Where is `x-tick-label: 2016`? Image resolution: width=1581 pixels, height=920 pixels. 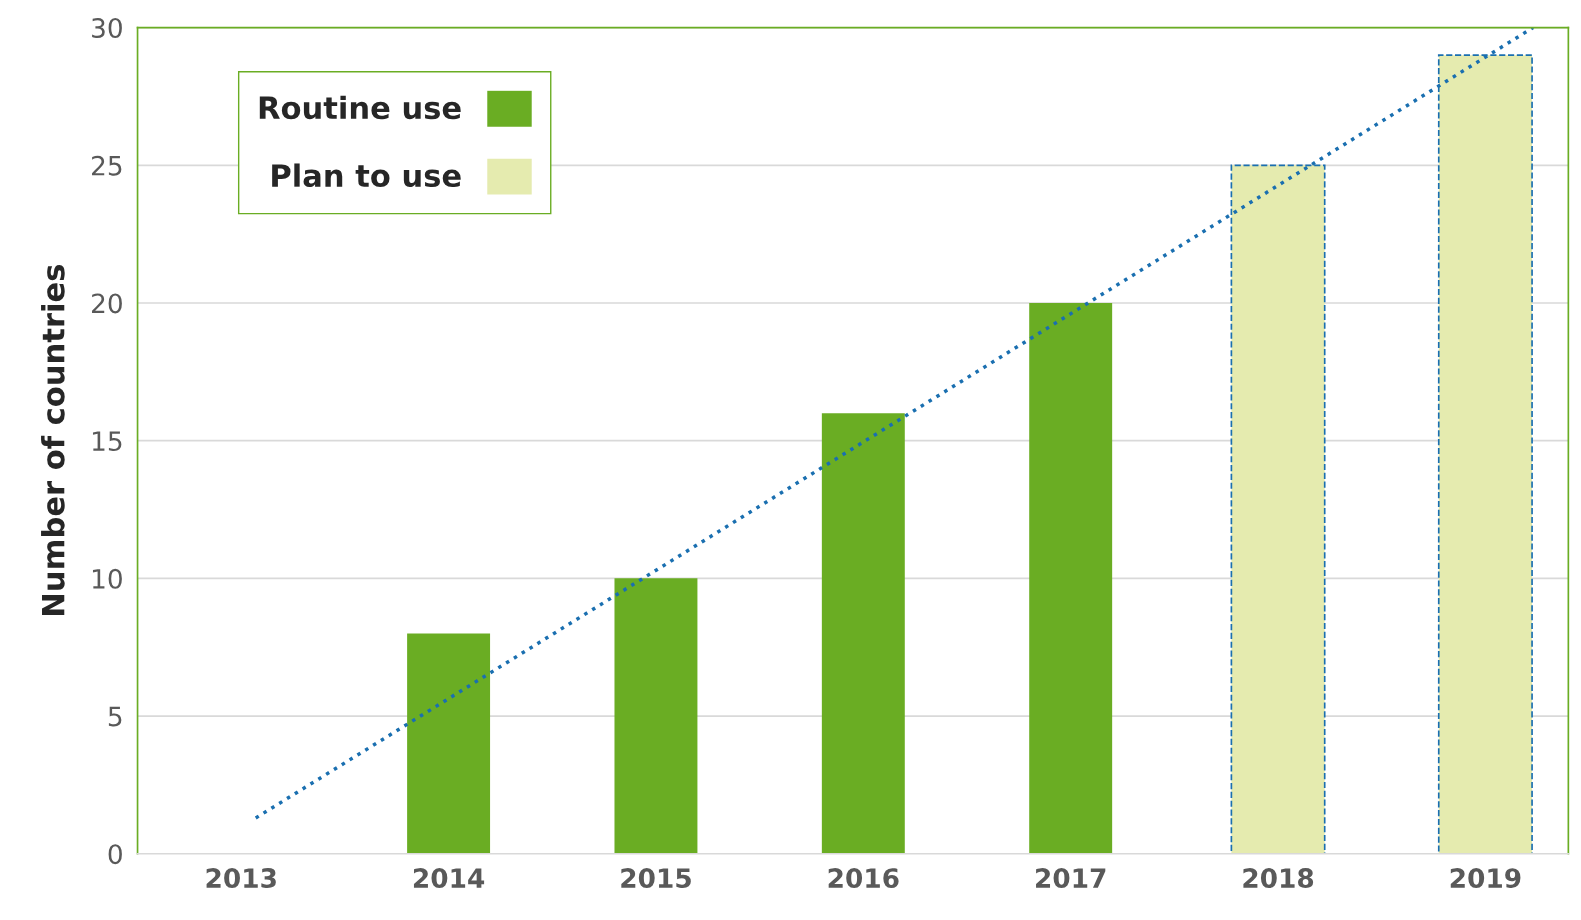 x-tick-label: 2016 is located at coordinates (863, 878).